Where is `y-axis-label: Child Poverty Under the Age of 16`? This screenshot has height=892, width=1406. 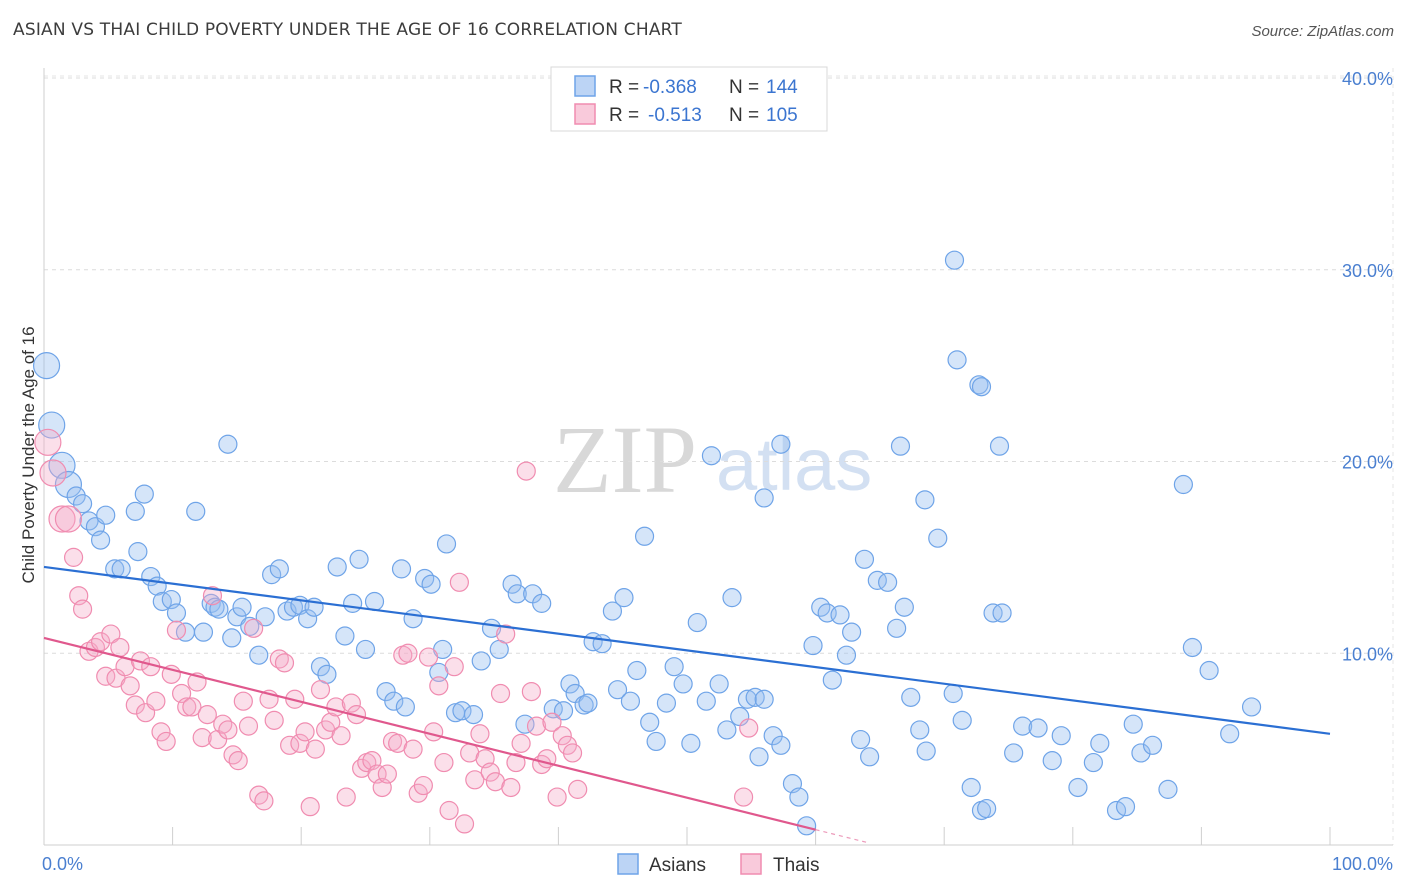
y-axis-label: Child Poverty Under the Age of 16 is located at coordinates (28, 454).